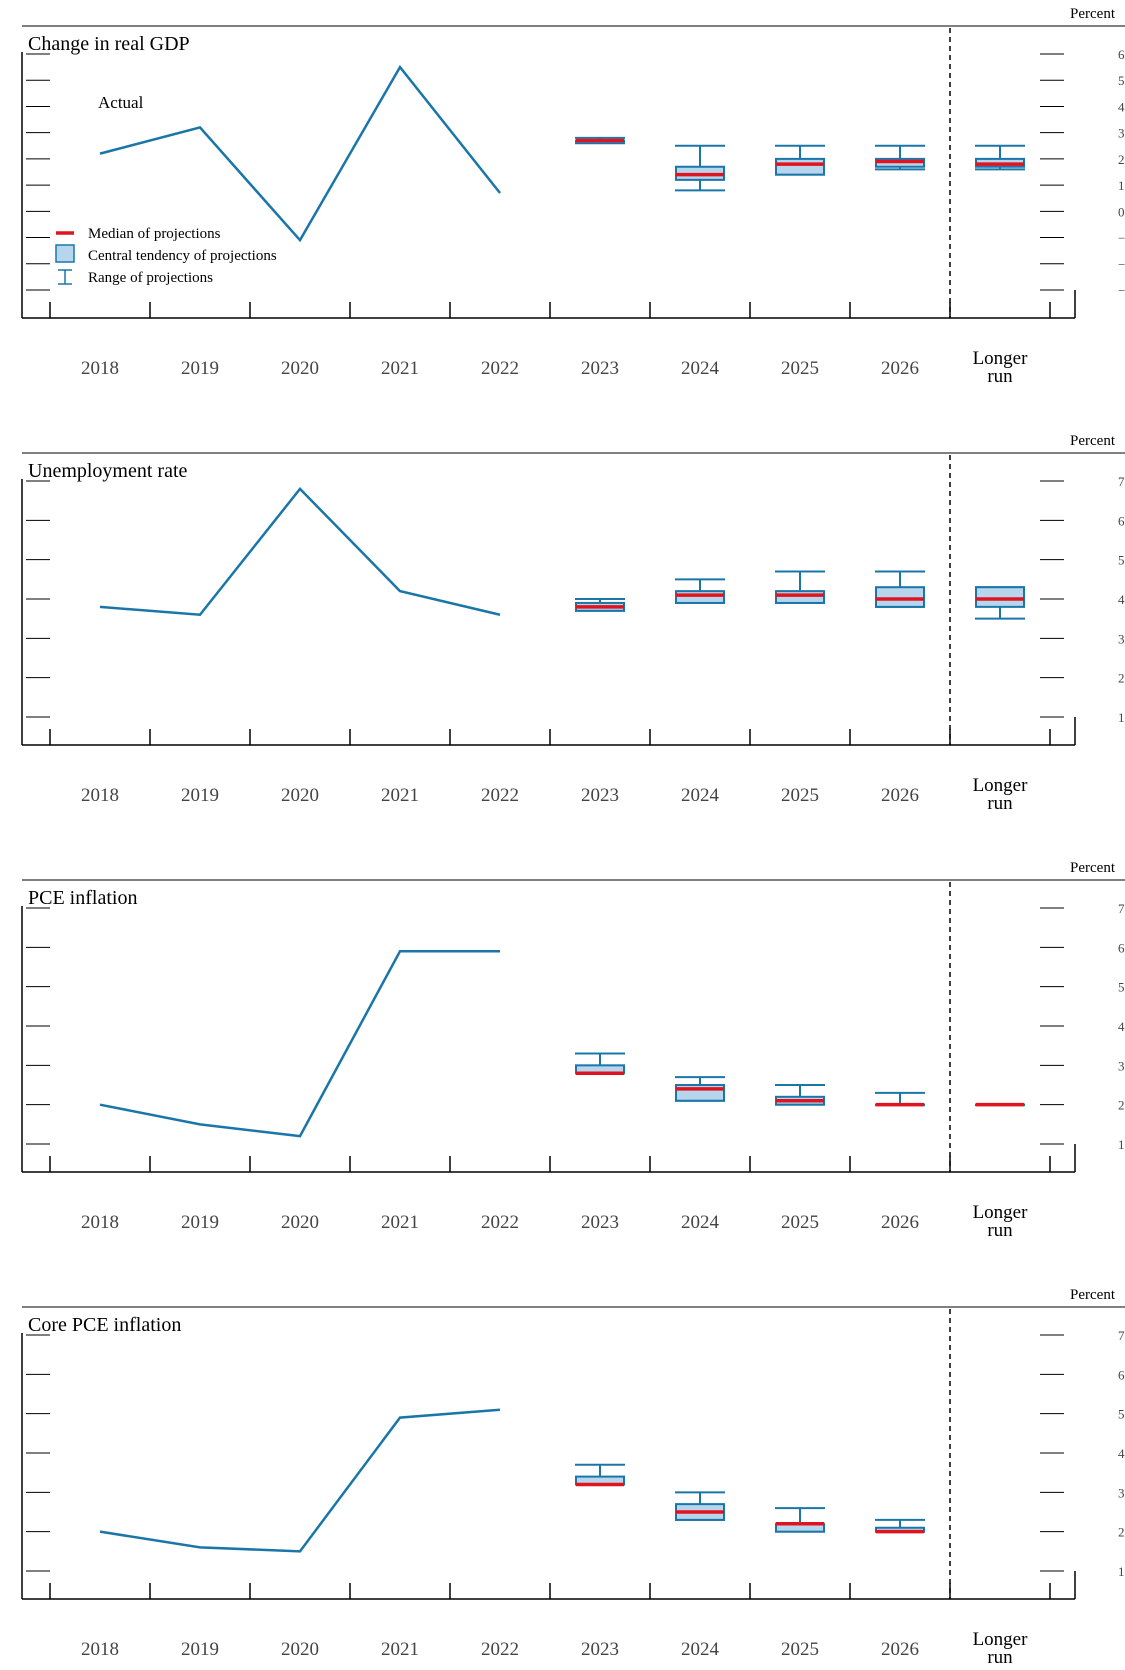  Describe the element at coordinates (65, 253) in the screenshot. I see `legend-central-swatch` at that location.